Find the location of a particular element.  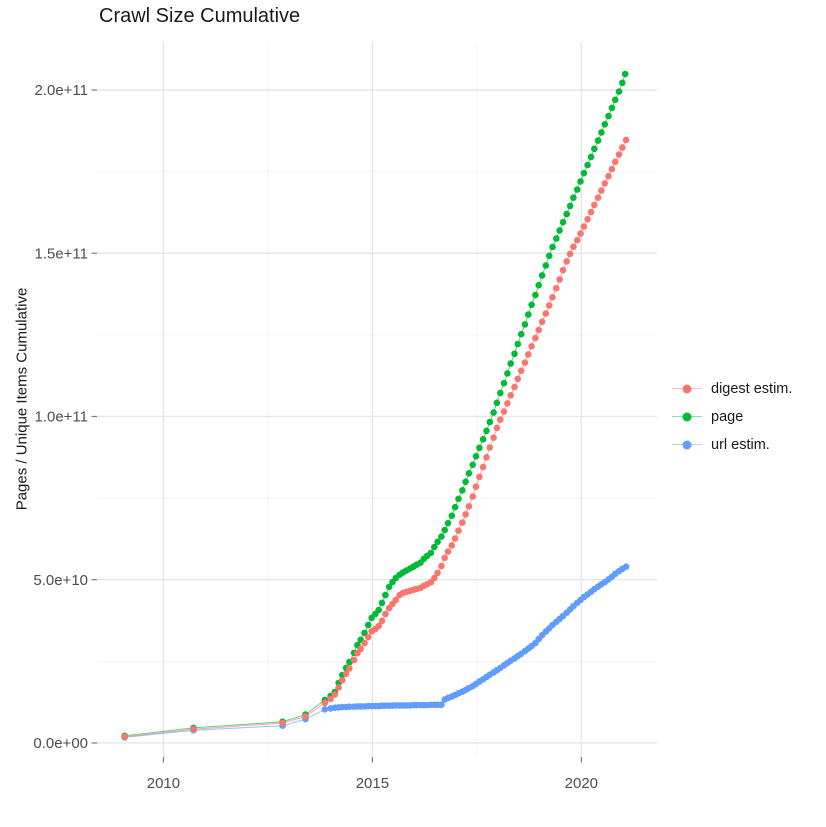

chart-title: Crawl Size Cumulative is located at coordinates (200, 16).